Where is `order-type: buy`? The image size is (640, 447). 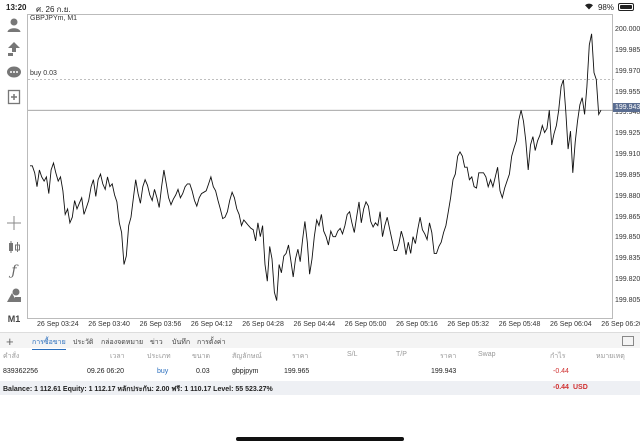 order-type: buy is located at coordinates (163, 371).